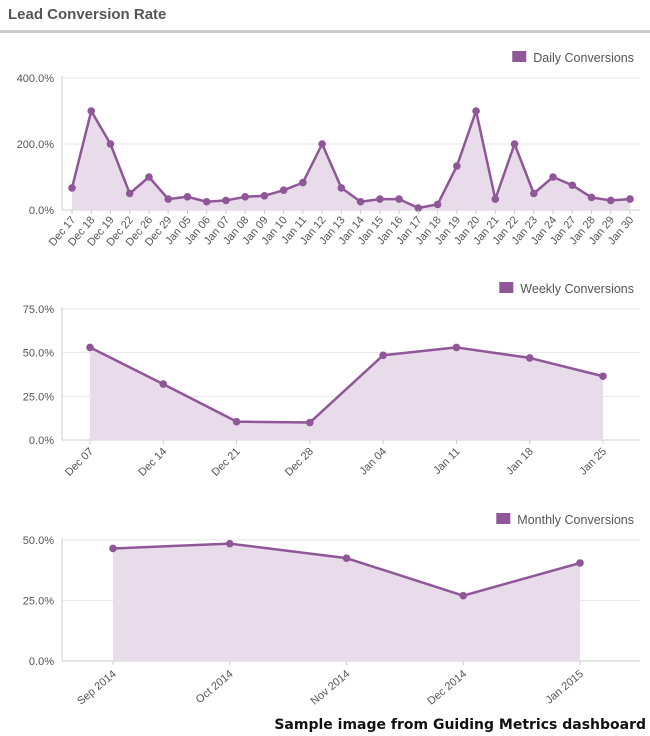 Image resolution: width=650 pixels, height=736 pixels. I want to click on y-tick-label: 400.0%, so click(36, 79).